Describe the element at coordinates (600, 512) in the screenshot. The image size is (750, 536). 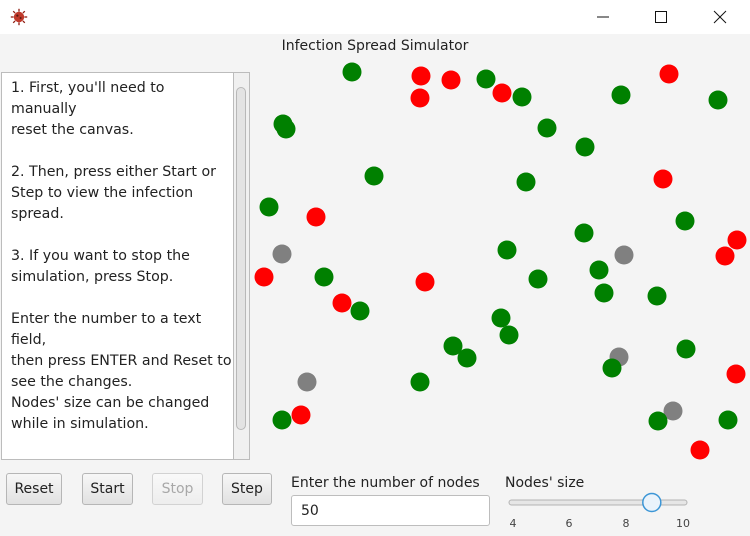
I see `node-size-slider: 4 6 8 10` at that location.